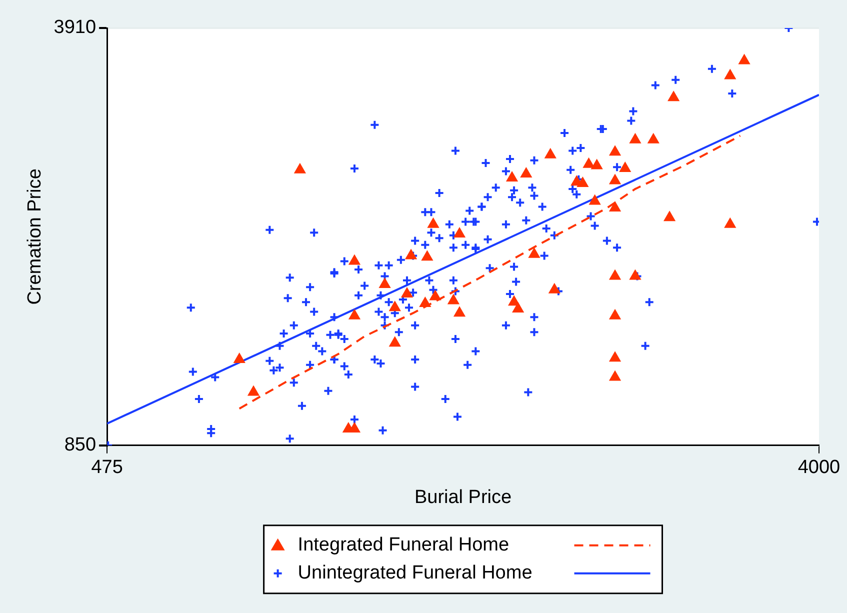 Image resolution: width=847 pixels, height=613 pixels. I want to click on x-tick-label: 4000, so click(819, 467).